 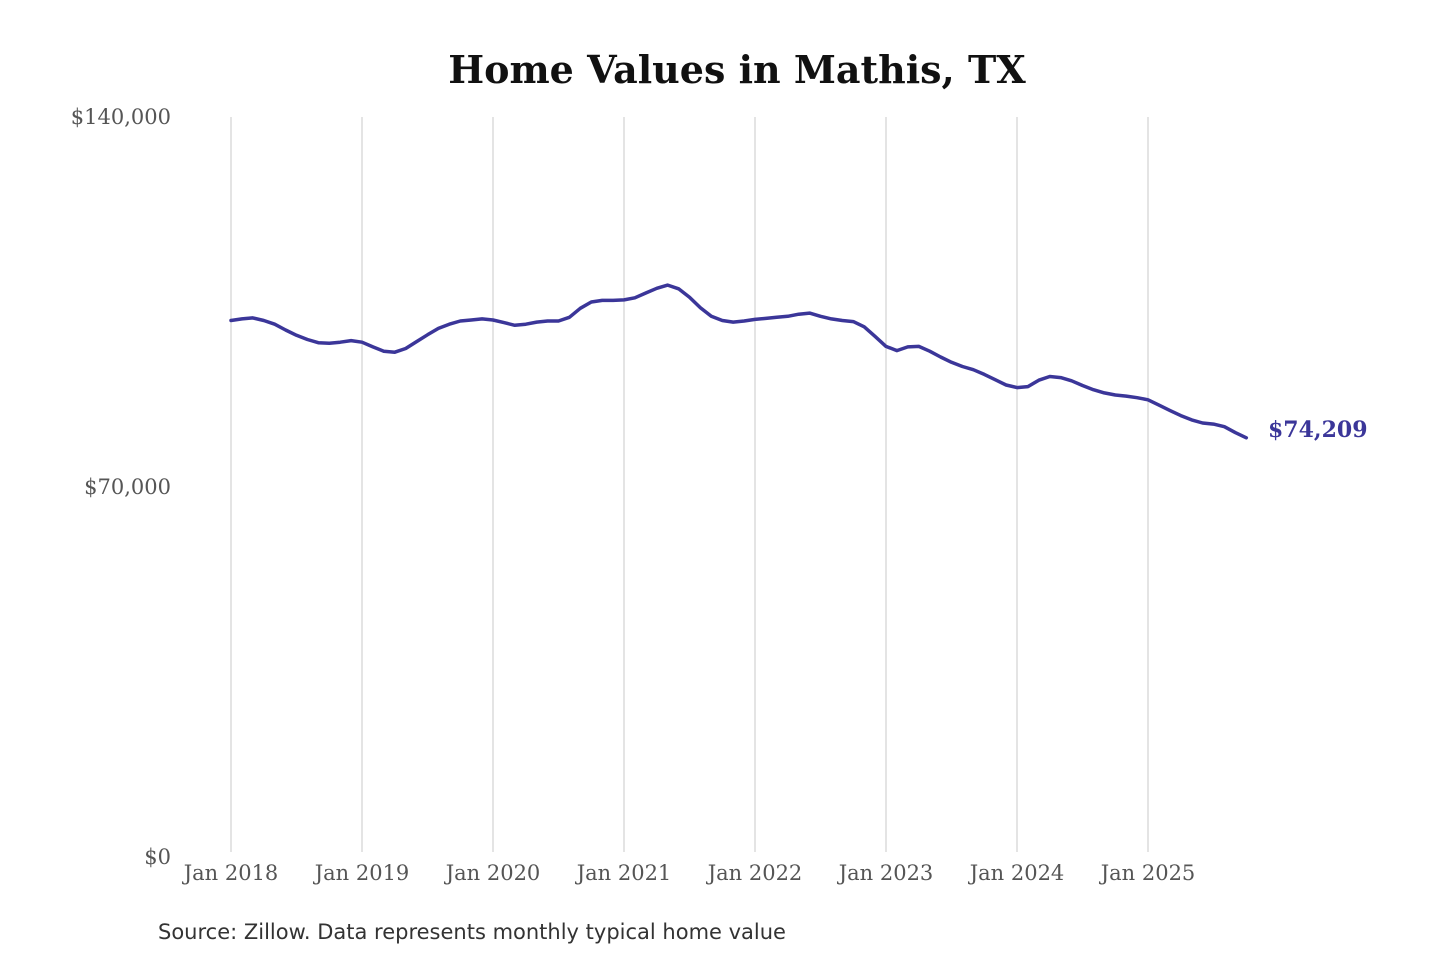 I want to click on end-value-label: $74,209, so click(x=1318, y=430).